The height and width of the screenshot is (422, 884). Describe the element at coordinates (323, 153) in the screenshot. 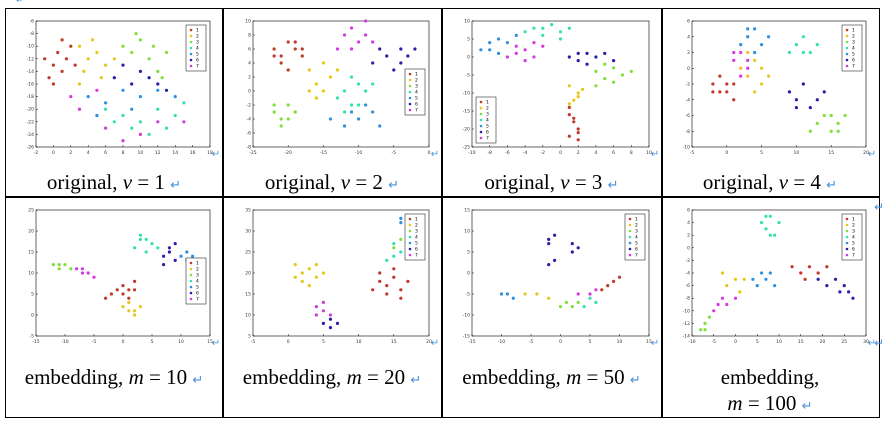

I see `x-tick-label: -15` at that location.